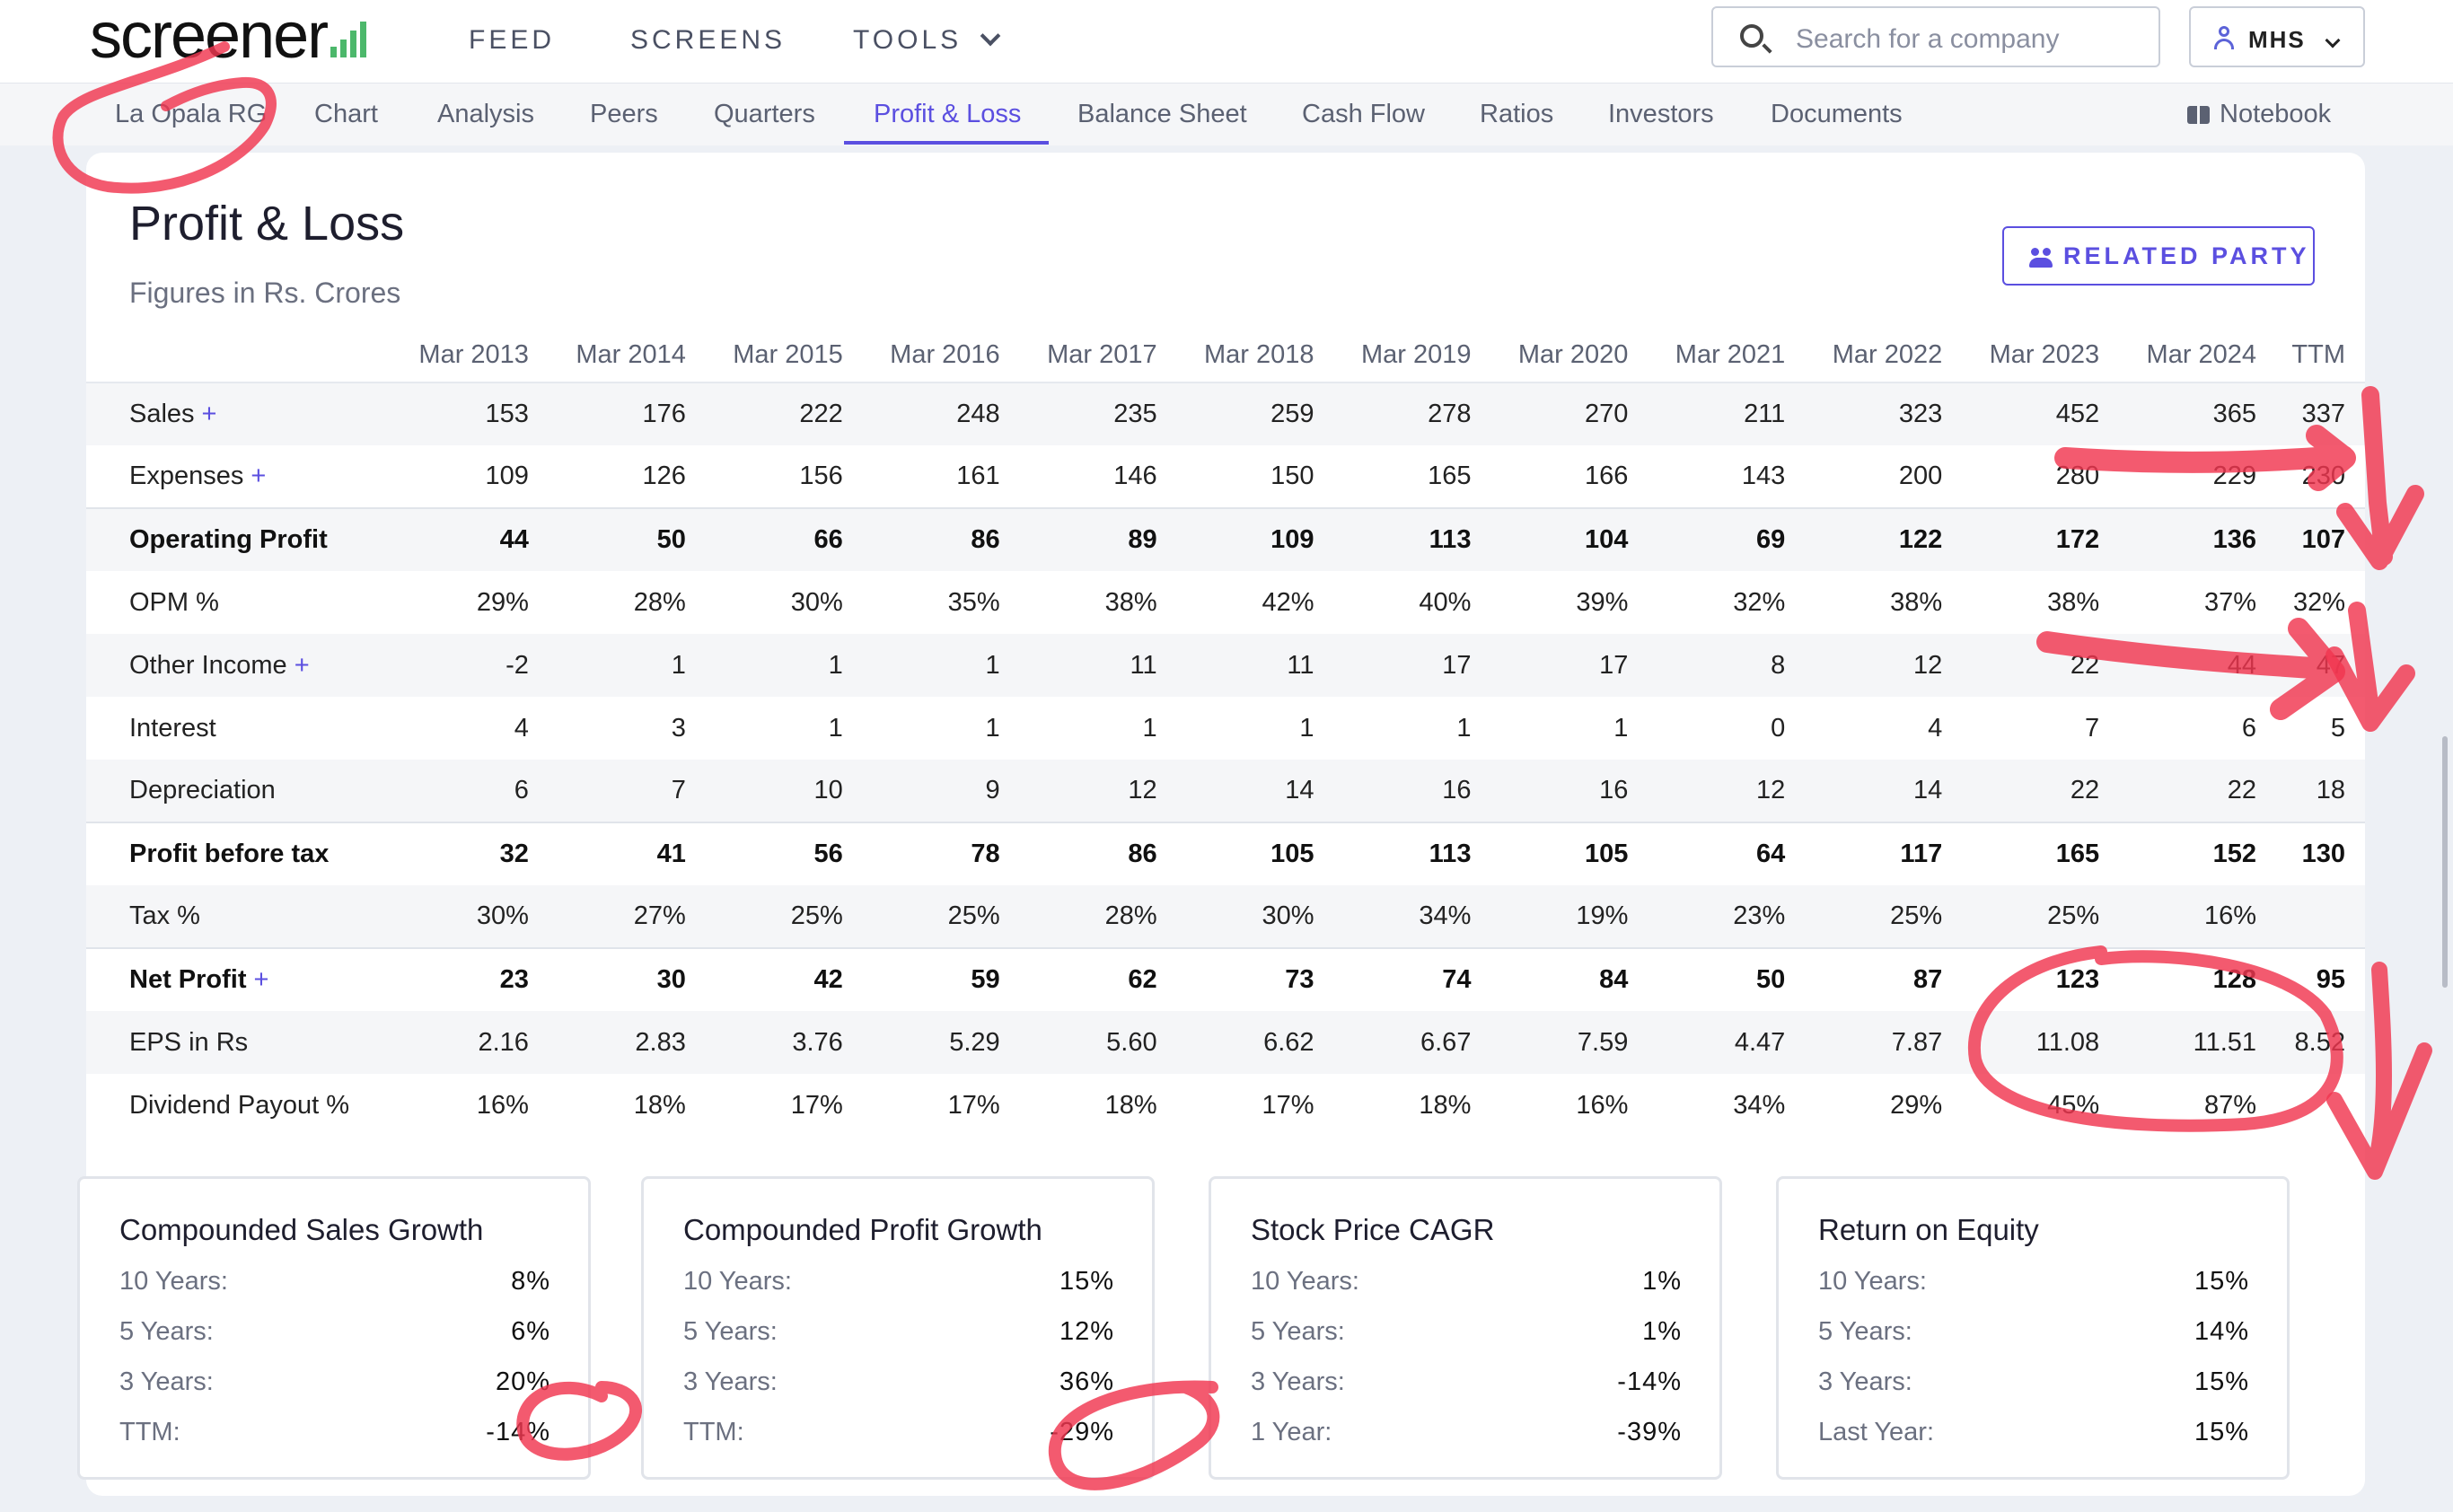 The height and width of the screenshot is (1512, 2453). What do you see at coordinates (1661, 114) in the screenshot?
I see `subnav-investors: Investors` at bounding box center [1661, 114].